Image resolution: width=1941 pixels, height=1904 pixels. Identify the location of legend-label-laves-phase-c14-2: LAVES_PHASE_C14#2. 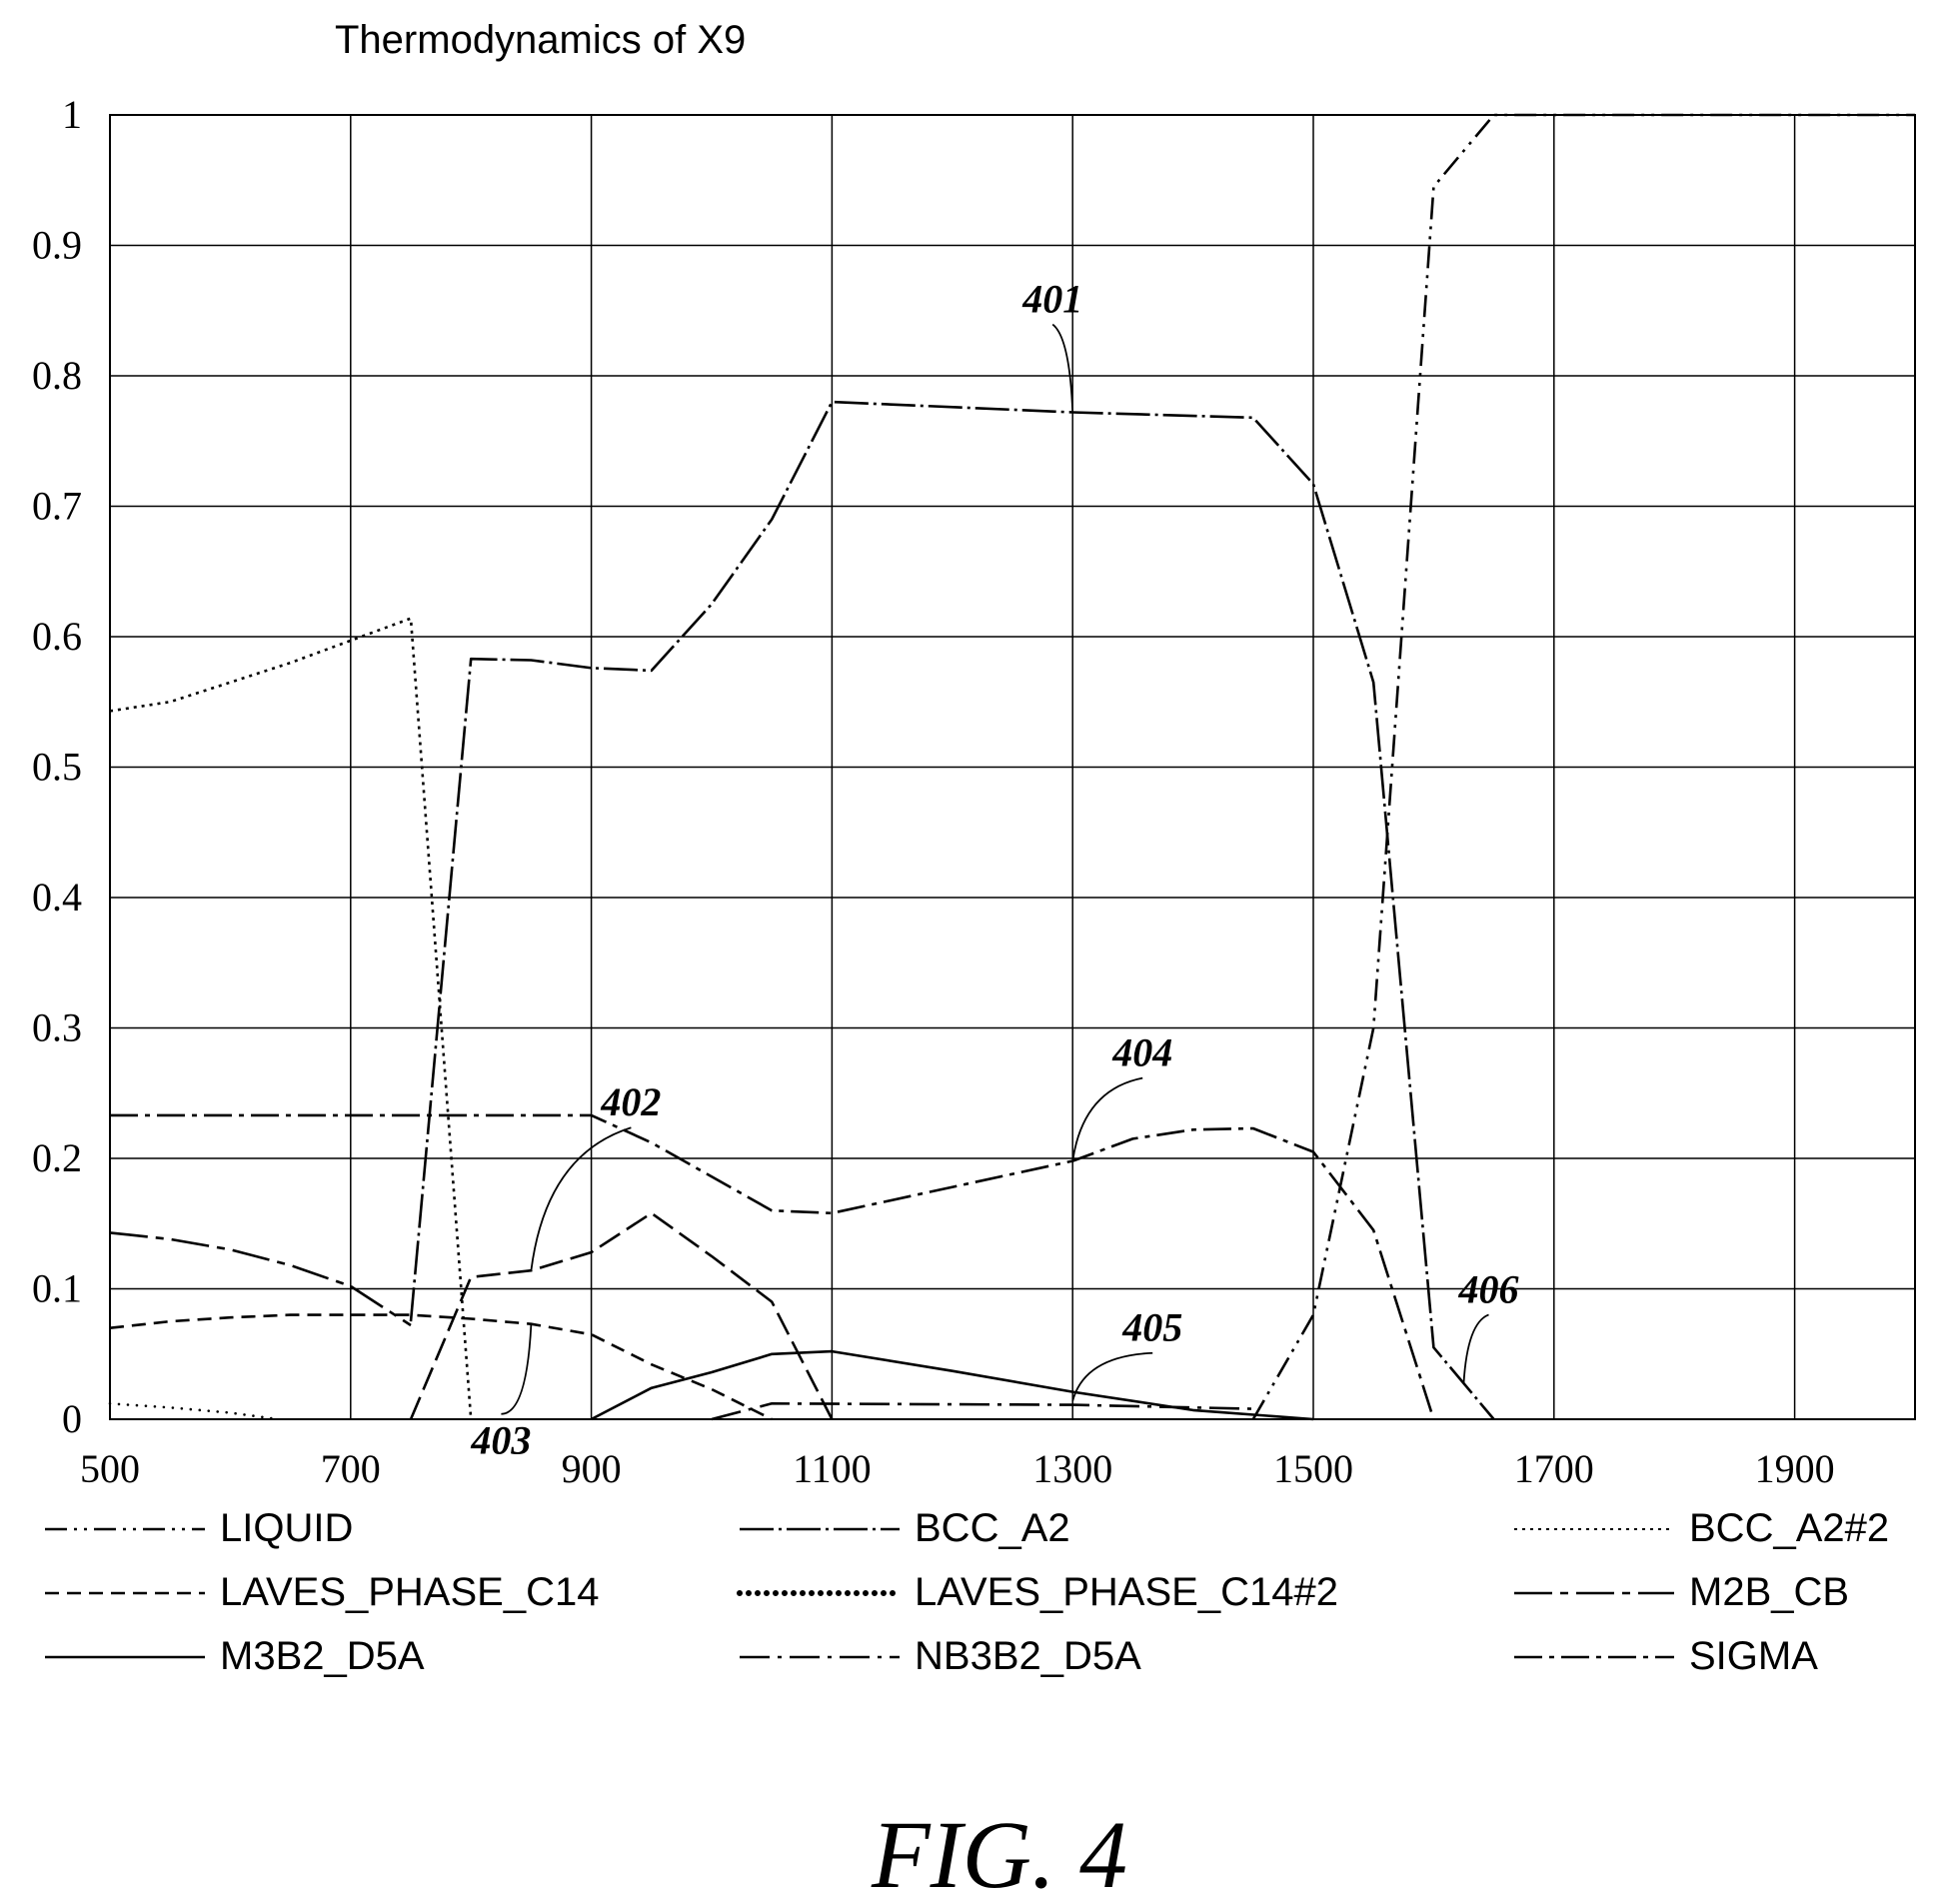
(1126, 1592).